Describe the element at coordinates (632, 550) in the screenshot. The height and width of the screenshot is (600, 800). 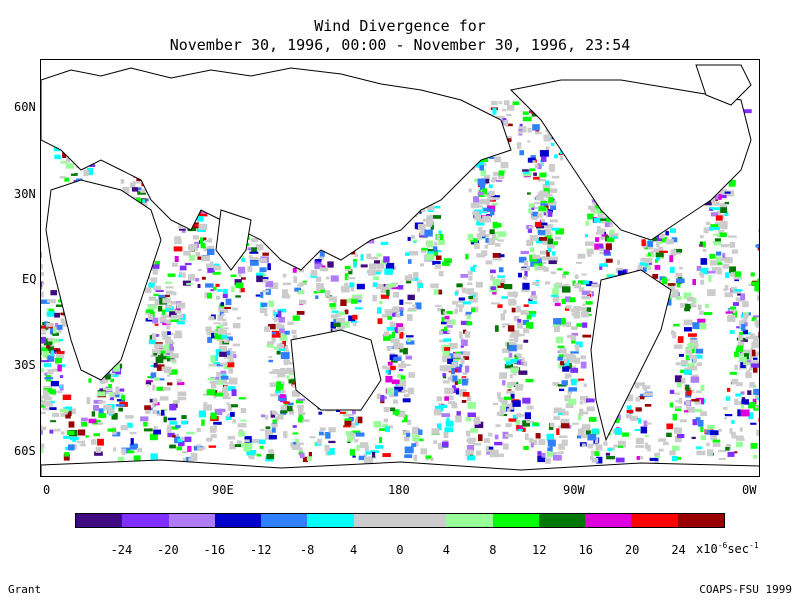
I see `legend-tick-label: 20` at that location.